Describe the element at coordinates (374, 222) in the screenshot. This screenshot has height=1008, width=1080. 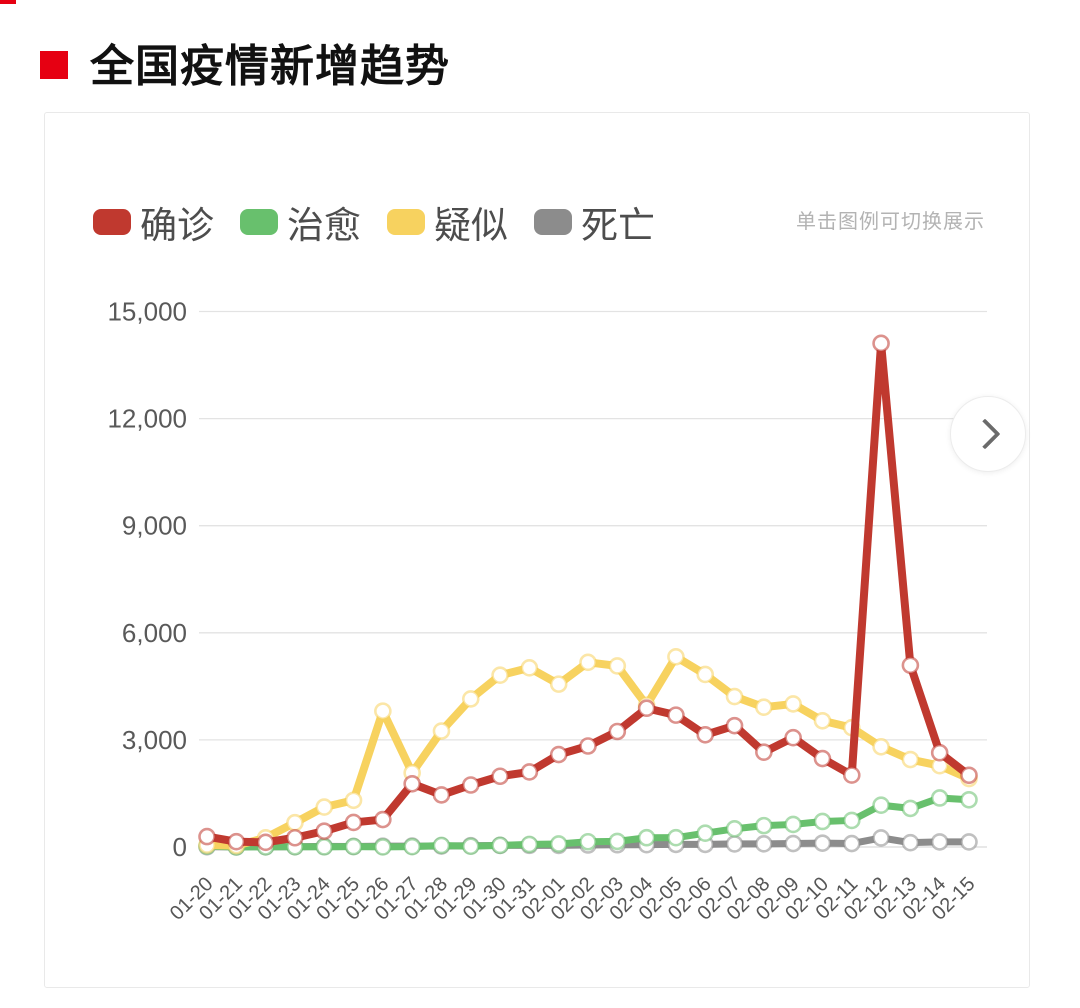
I see `chart-legend: 确诊 治愈 疑似 死亡` at that location.